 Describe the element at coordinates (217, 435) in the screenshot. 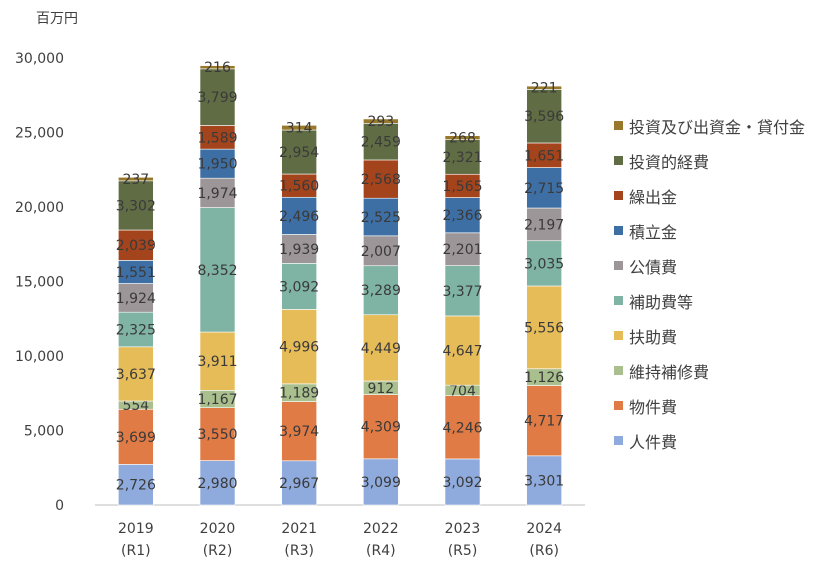

I see `data-label: 3,550` at that location.